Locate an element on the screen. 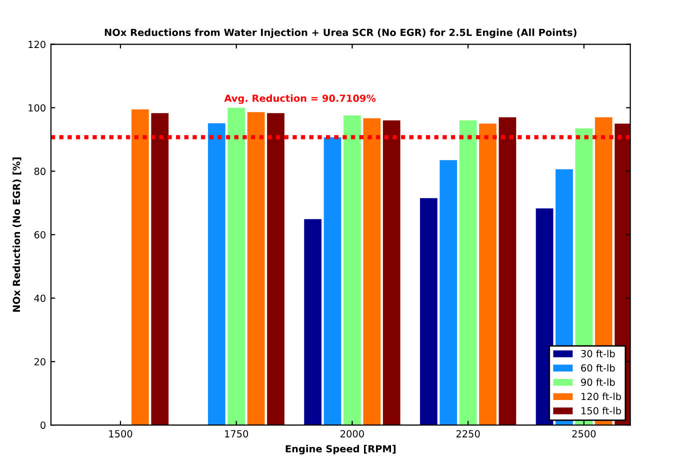 The width and height of the screenshot is (698, 476). x-tick-label: 1750 is located at coordinates (236, 434).